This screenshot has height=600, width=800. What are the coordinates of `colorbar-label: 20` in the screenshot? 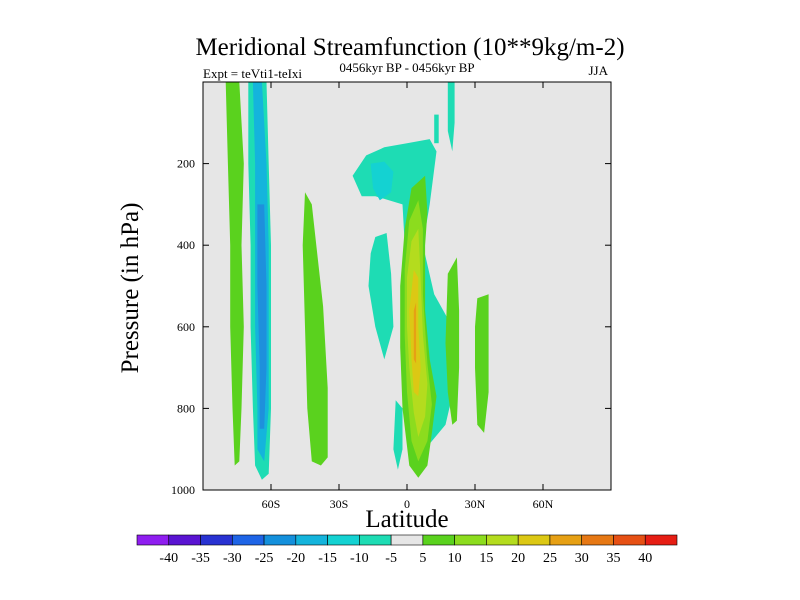 It's located at (518, 558).